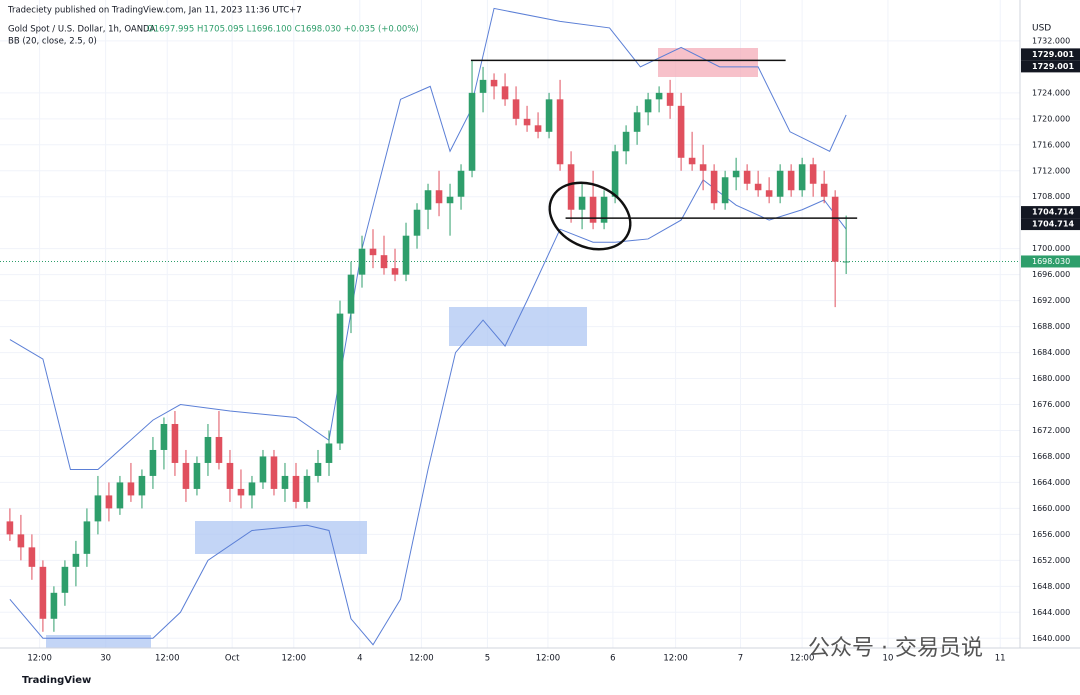 Image resolution: width=1080 pixels, height=695 pixels. What do you see at coordinates (1051, 430) in the screenshot?
I see `y-tick-label: 1672.000` at bounding box center [1051, 430].